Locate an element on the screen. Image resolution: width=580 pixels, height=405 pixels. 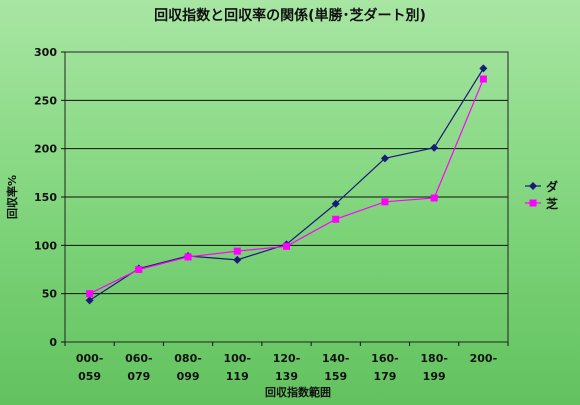
x-tick-label: 159 is located at coordinates (335, 376).